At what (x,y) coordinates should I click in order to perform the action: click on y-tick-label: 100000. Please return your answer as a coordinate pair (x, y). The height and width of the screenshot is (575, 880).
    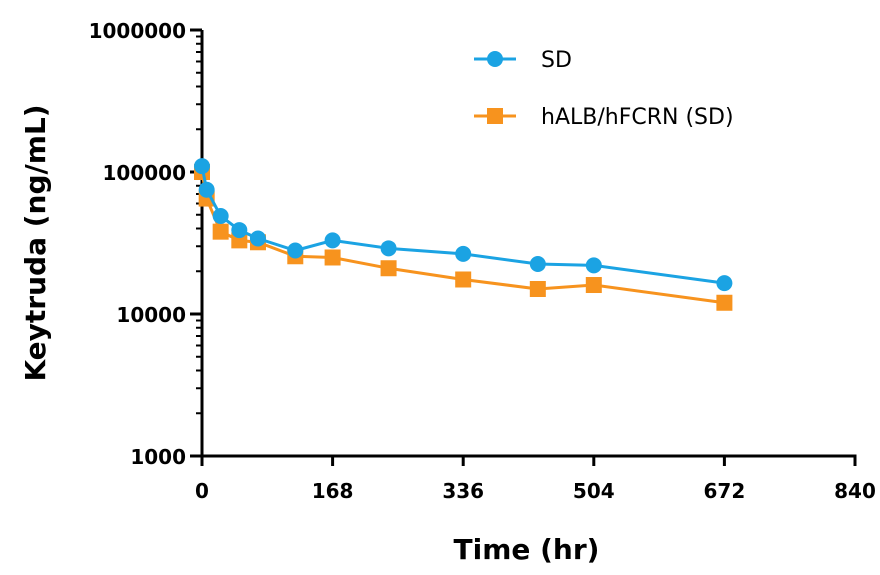
    Looking at the image, I should click on (145, 173).